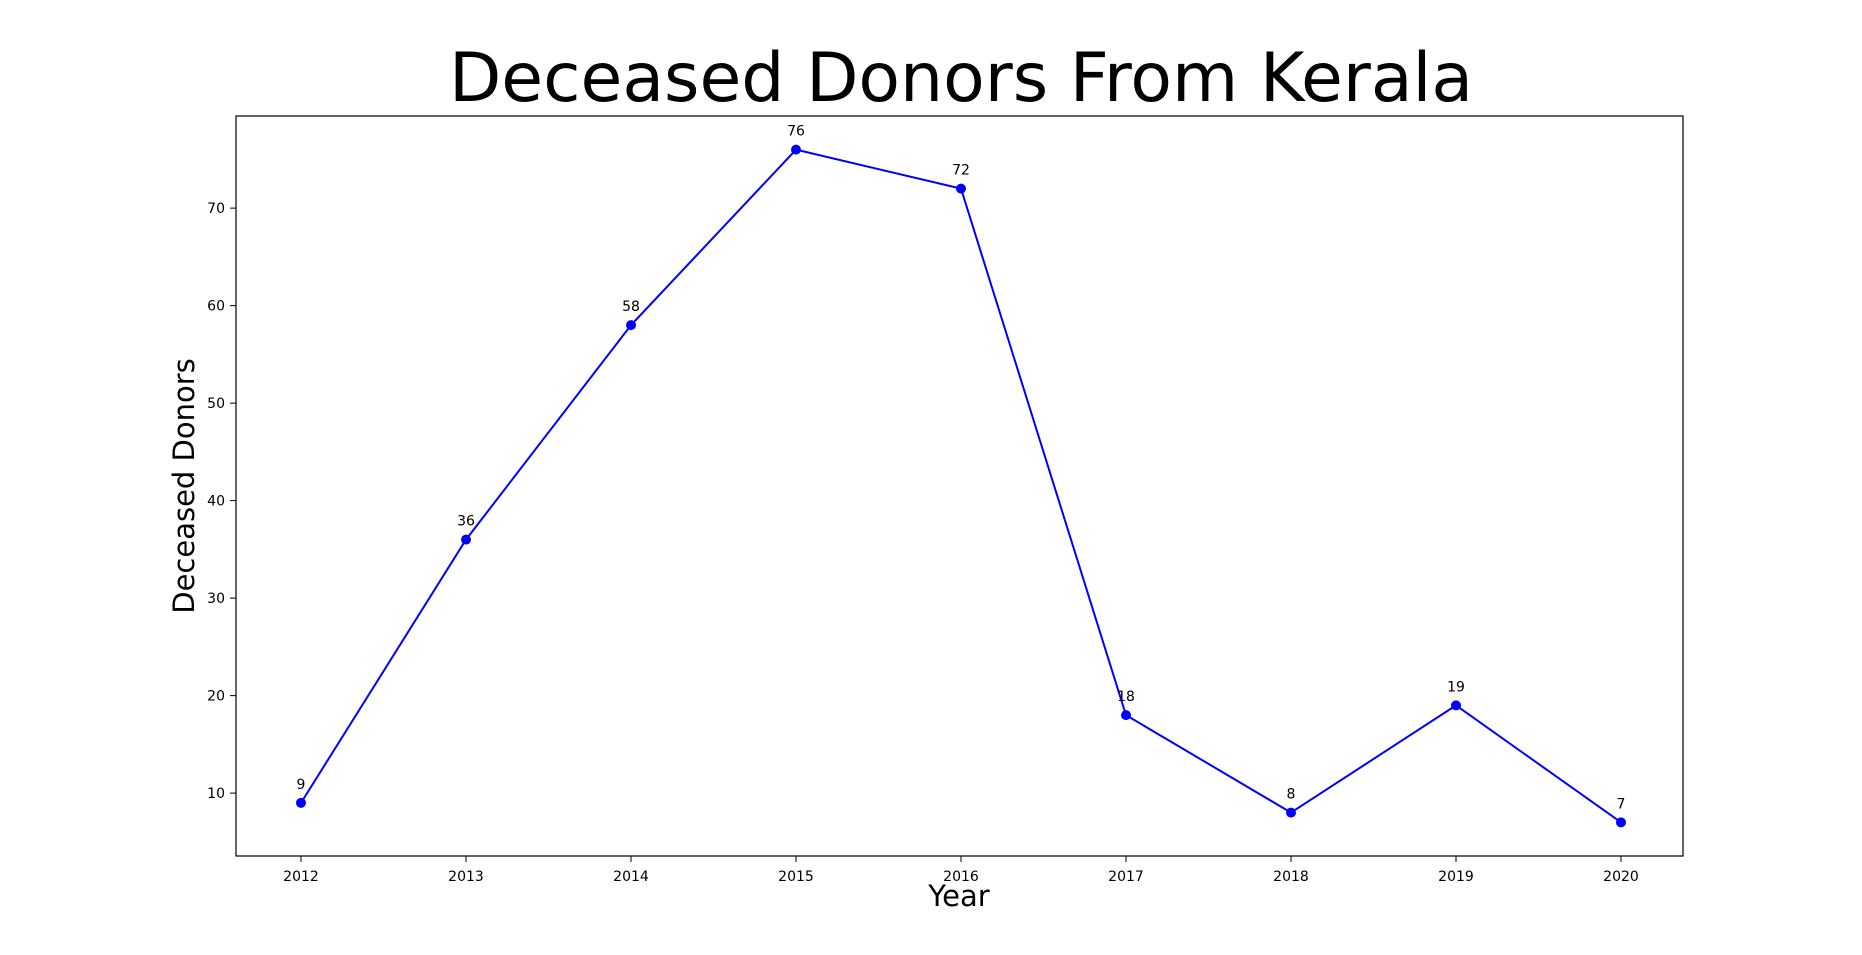  What do you see at coordinates (216, 794) in the screenshot?
I see `y-tick-label: 10` at bounding box center [216, 794].